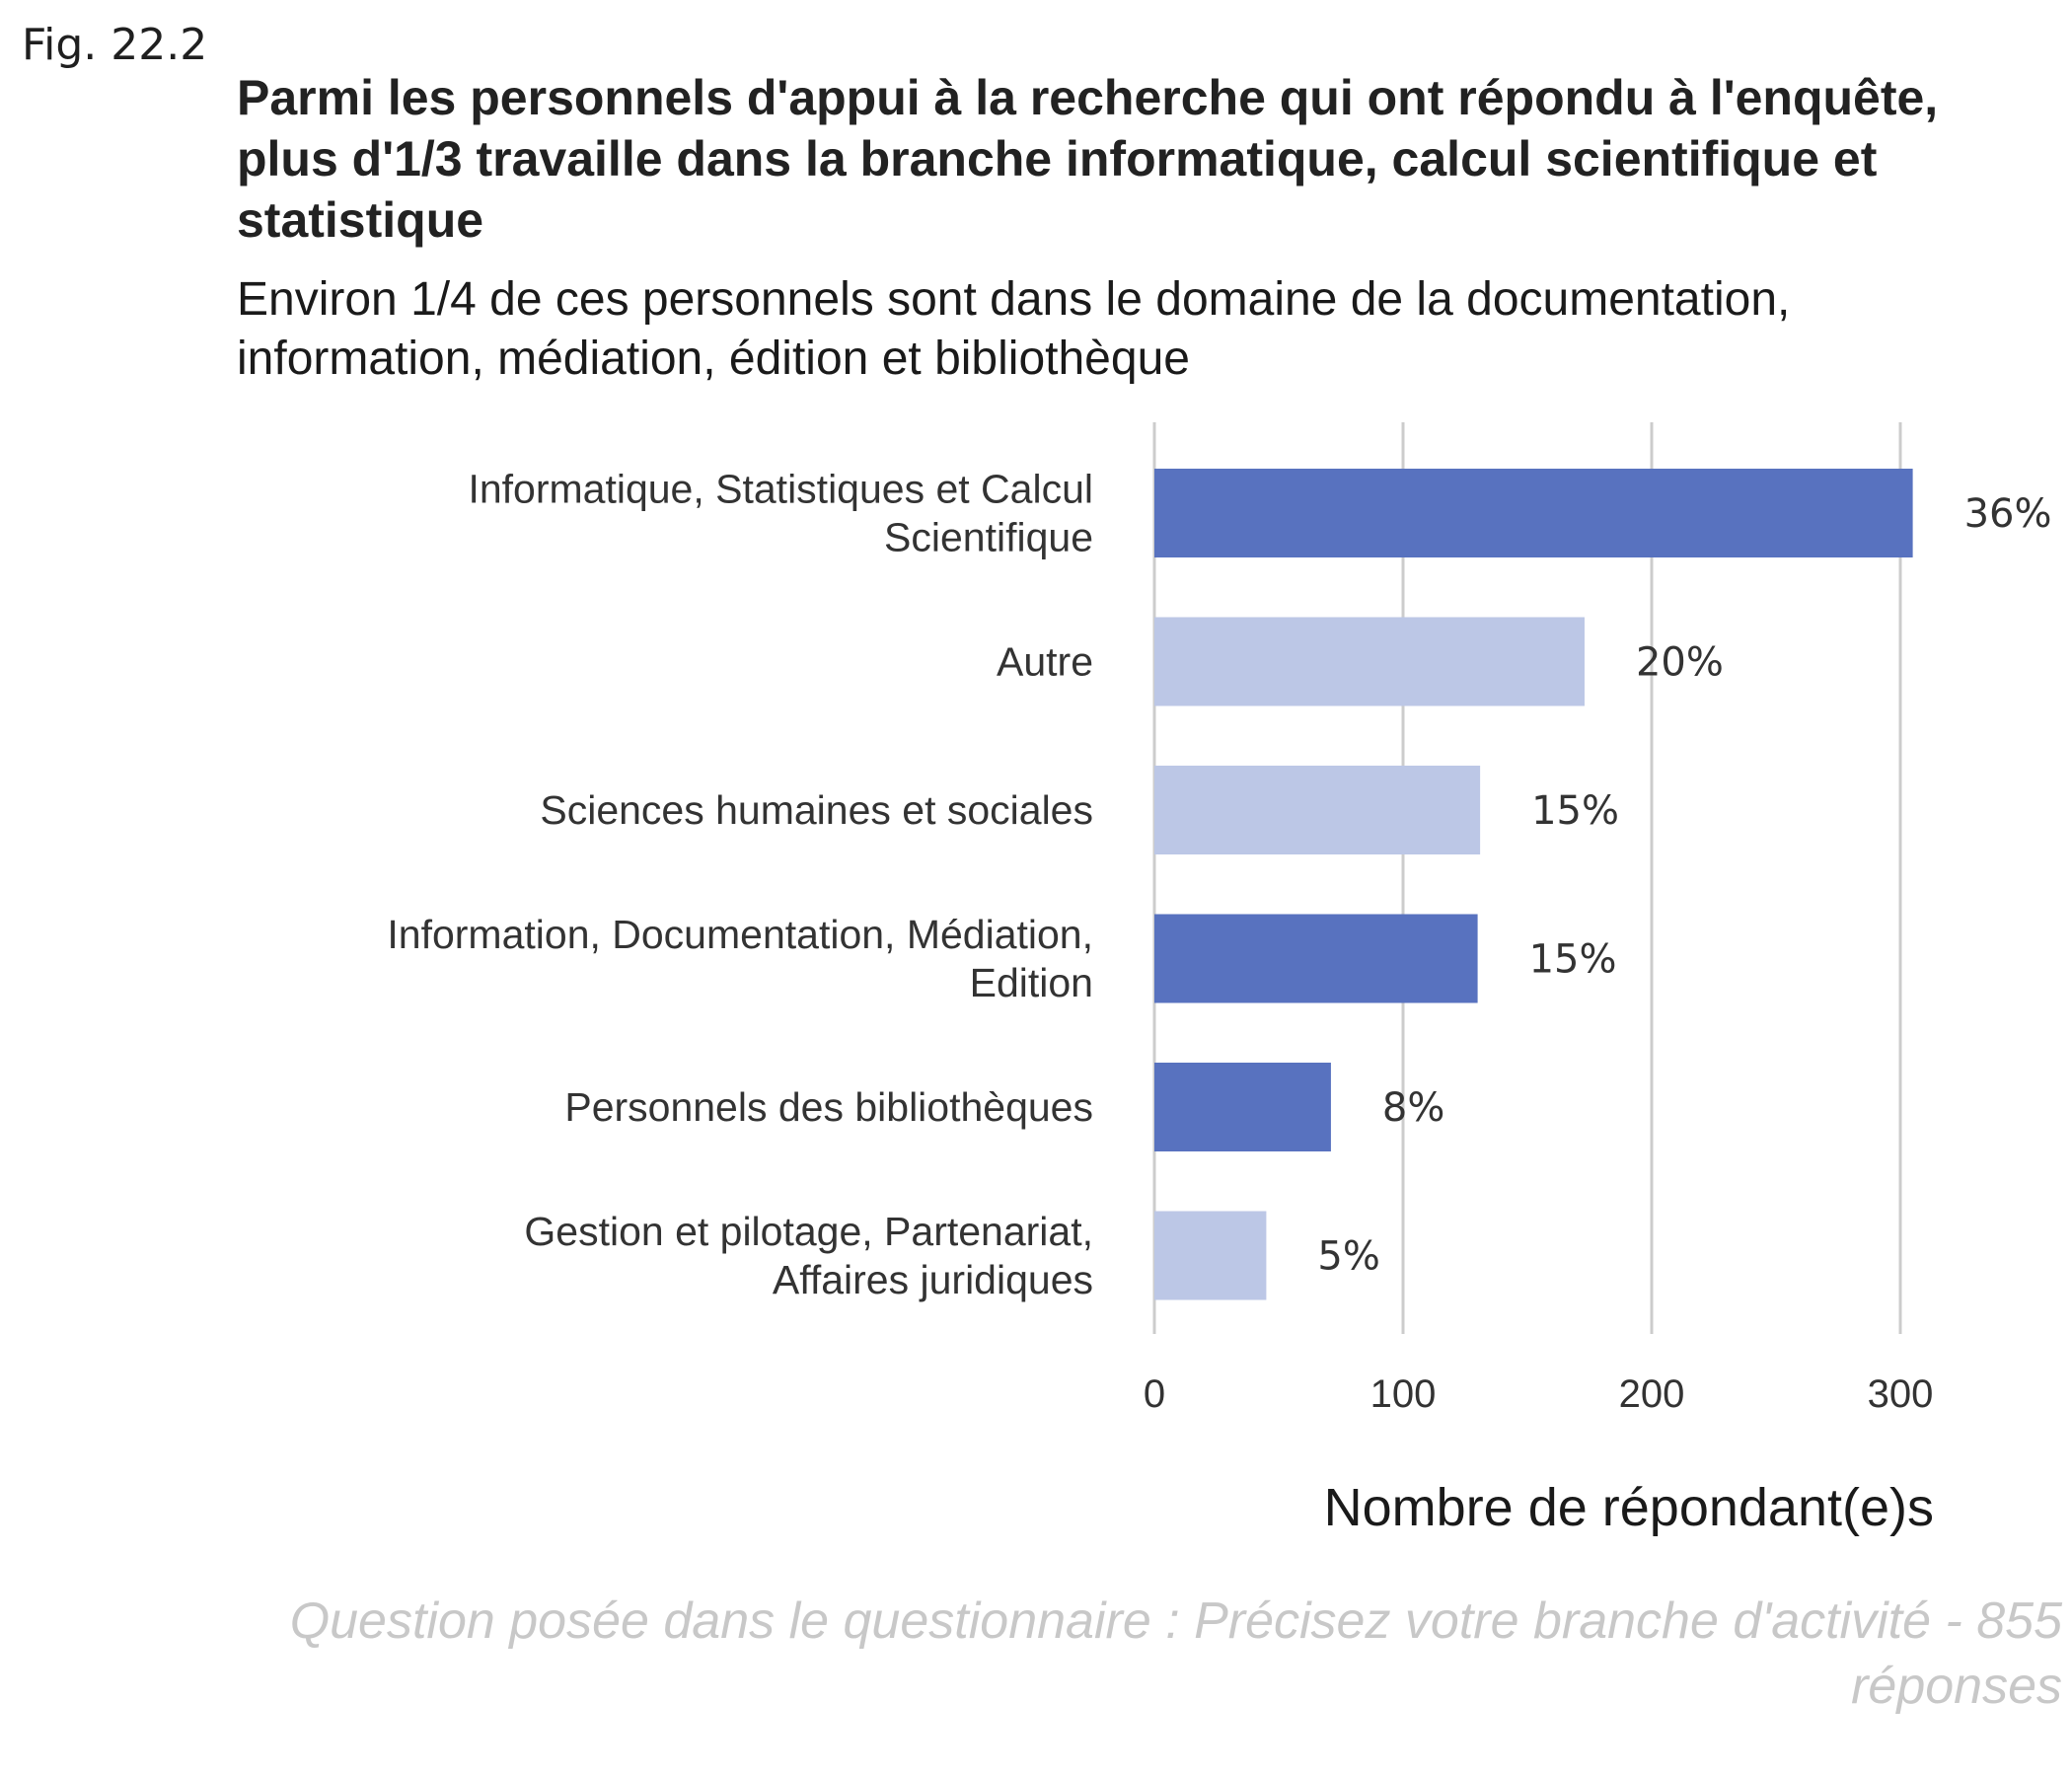 This screenshot has width=2072, height=1776. Describe the element at coordinates (1031, 983) in the screenshot. I see `category-label: Edition` at that location.